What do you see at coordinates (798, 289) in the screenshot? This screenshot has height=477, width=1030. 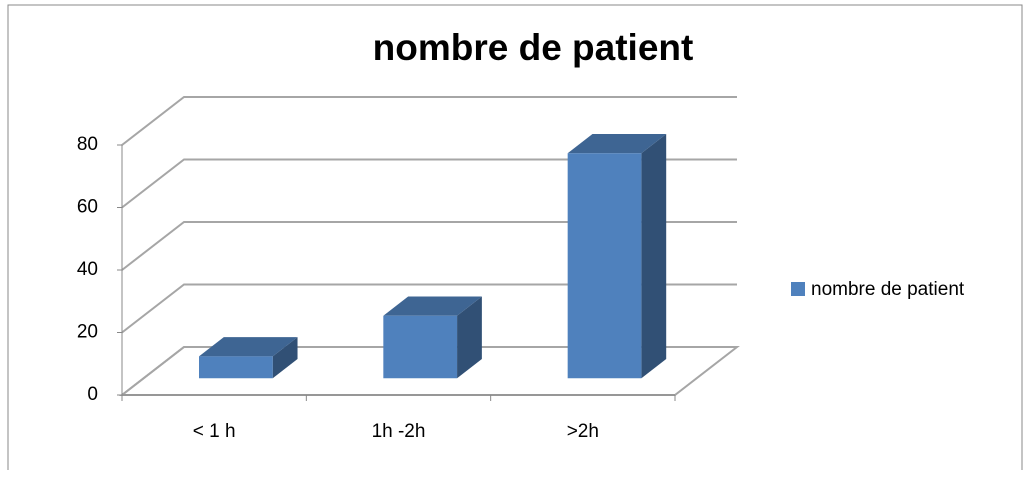 I see `legend-swatch` at bounding box center [798, 289].